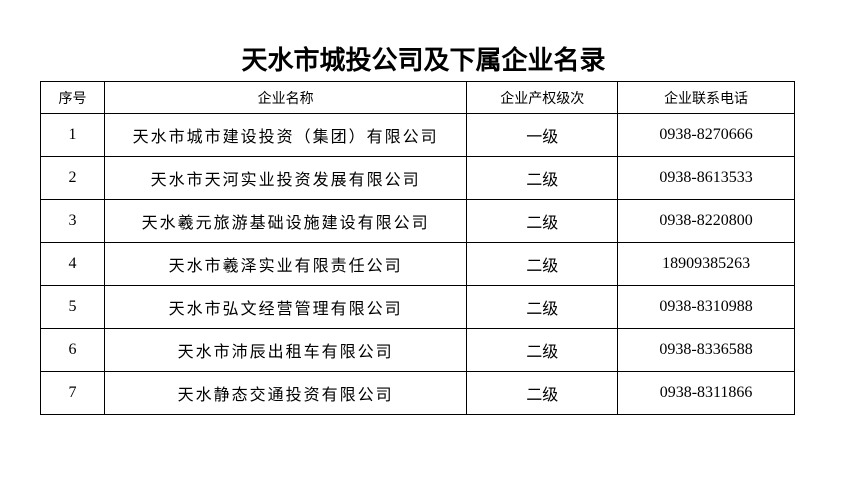 Image resolution: width=847 pixels, height=479 pixels. Describe the element at coordinates (285, 393) in the screenshot. I see `cell-name: 天水静态交通投资有限公司` at that location.